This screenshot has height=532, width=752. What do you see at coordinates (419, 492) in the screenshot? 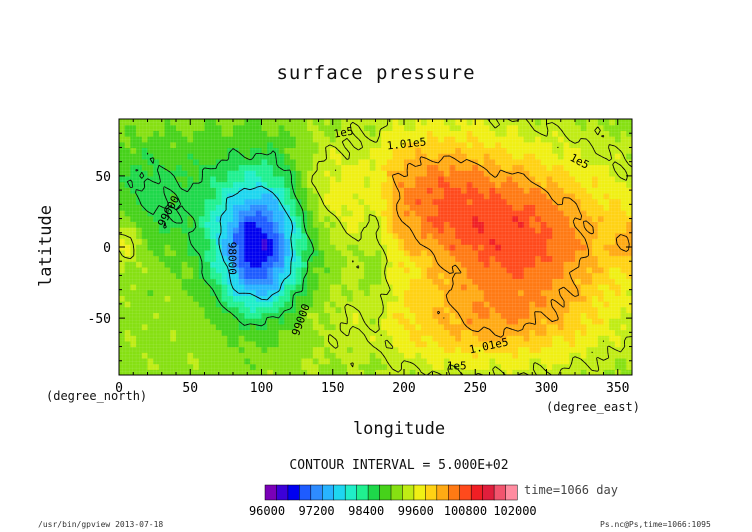
I see `colorbar-swatch` at bounding box center [419, 492].